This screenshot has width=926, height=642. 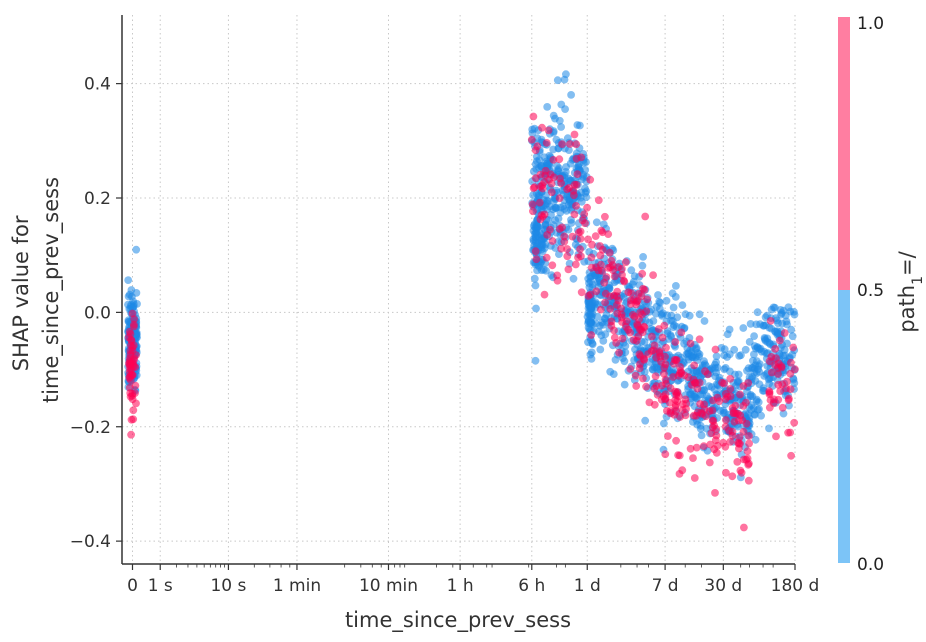 I want to click on y-axis-label-line-1: SHAP value for, so click(x=21, y=293).